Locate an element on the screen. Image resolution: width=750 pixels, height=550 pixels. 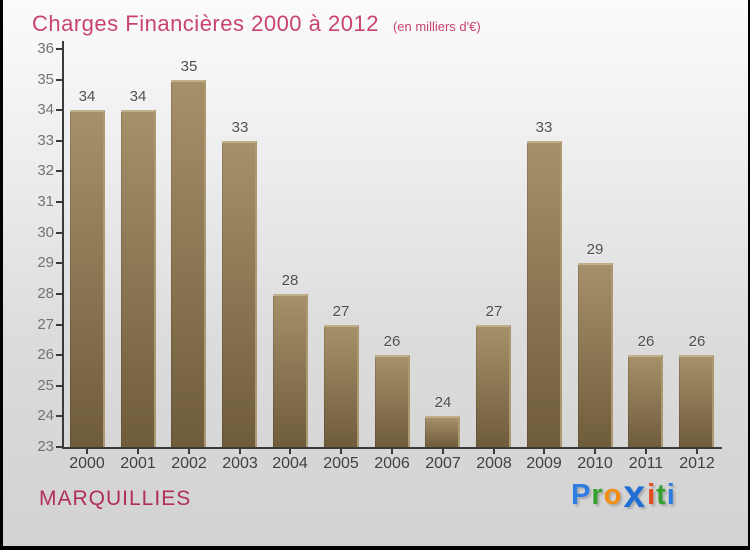
y-tick-label: 28 is located at coordinates (45, 293).